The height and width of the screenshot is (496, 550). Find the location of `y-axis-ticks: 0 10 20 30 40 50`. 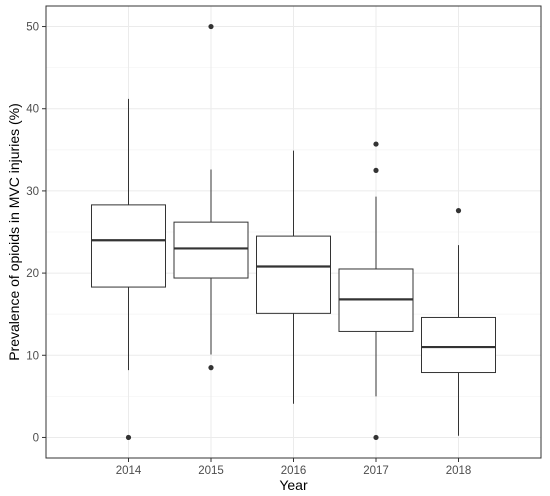

y-axis-ticks: 0 10 20 30 40 50 is located at coordinates (36, 233).